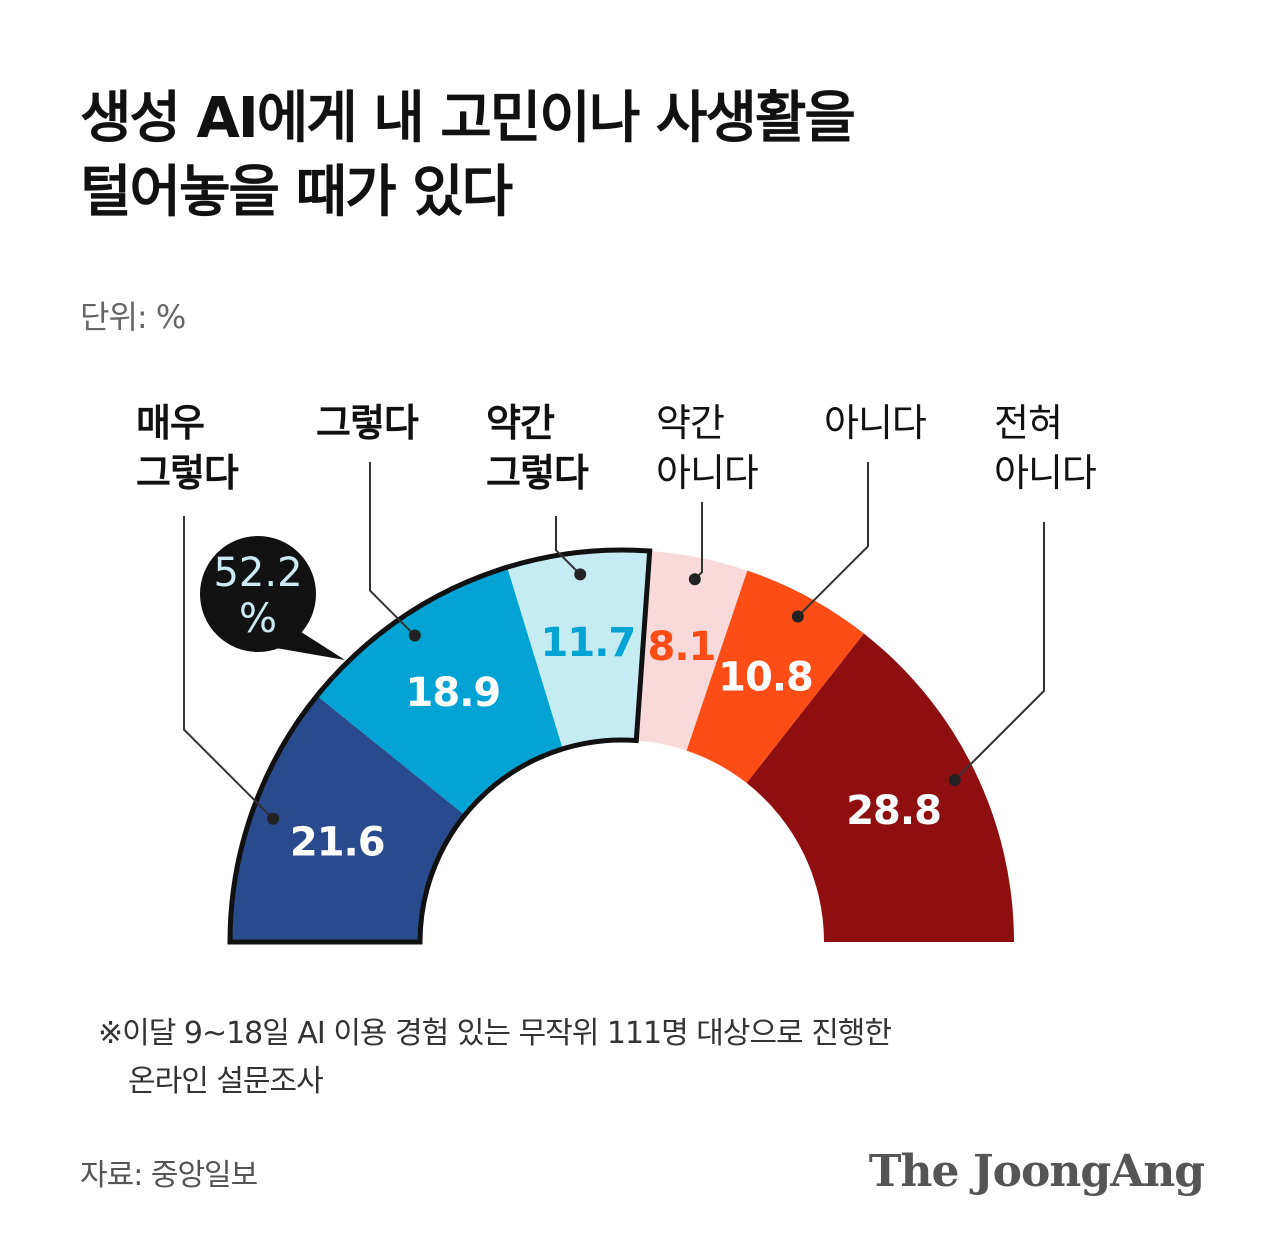 The image size is (1280, 1251). What do you see at coordinates (707, 473) in the screenshot?
I see `category-label-약간-아니다-line-2: 아니다` at bounding box center [707, 473].